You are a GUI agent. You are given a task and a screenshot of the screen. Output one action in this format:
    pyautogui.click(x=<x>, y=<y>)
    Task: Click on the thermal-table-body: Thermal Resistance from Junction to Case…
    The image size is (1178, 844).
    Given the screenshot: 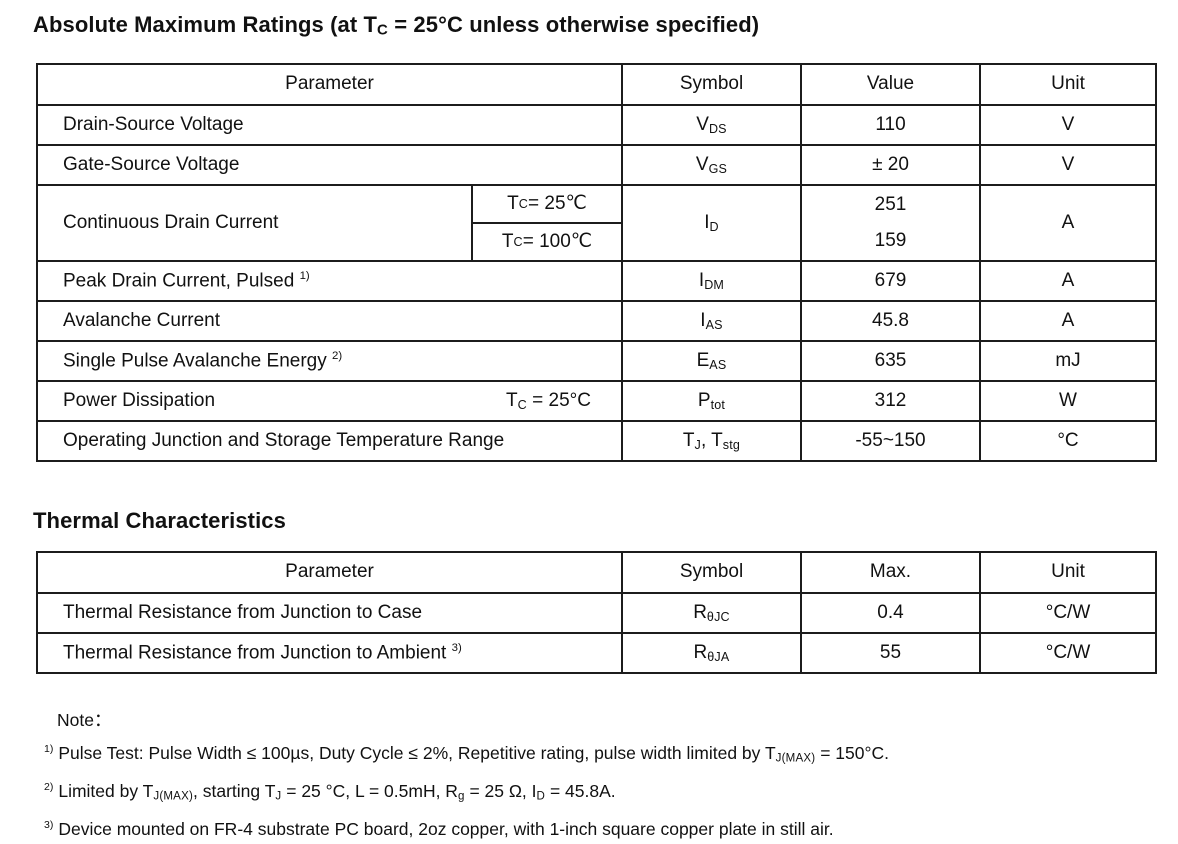 What is the action you would take?
    pyautogui.click(x=596, y=632)
    